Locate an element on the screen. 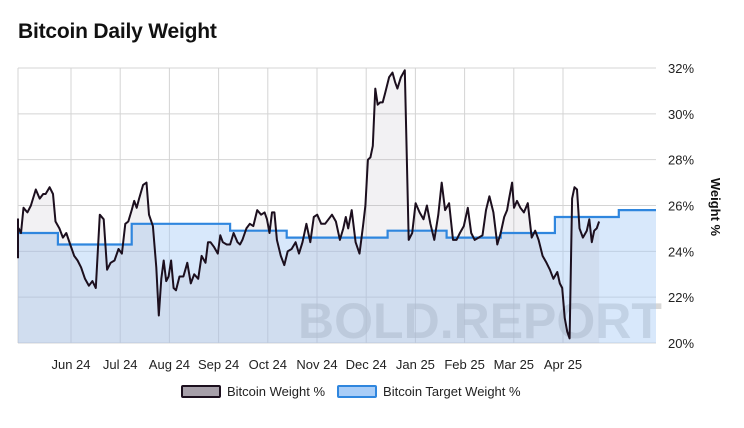 Image resolution: width=744 pixels, height=428 pixels. x-tick-label: Jun 24 is located at coordinates (70, 364).